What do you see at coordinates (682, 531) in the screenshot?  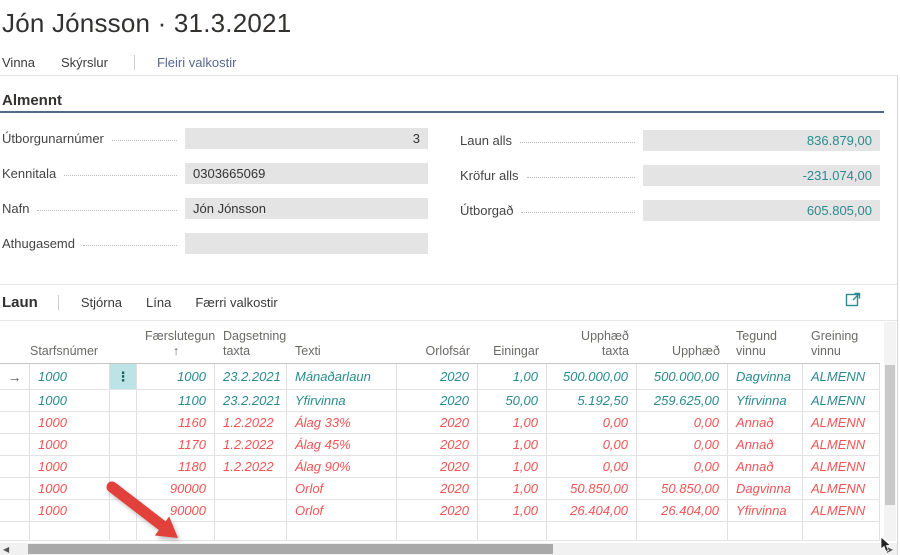 I see `cell-upphaed` at bounding box center [682, 531].